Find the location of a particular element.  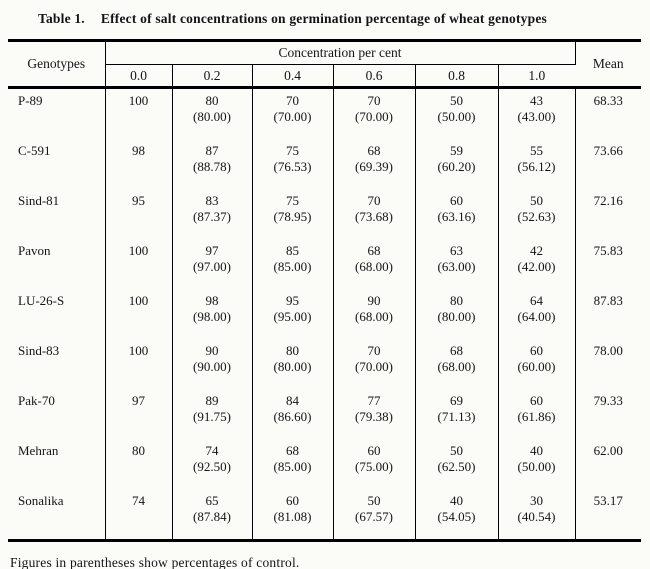

value-cell: 95 (95.00) is located at coordinates (292, 314).